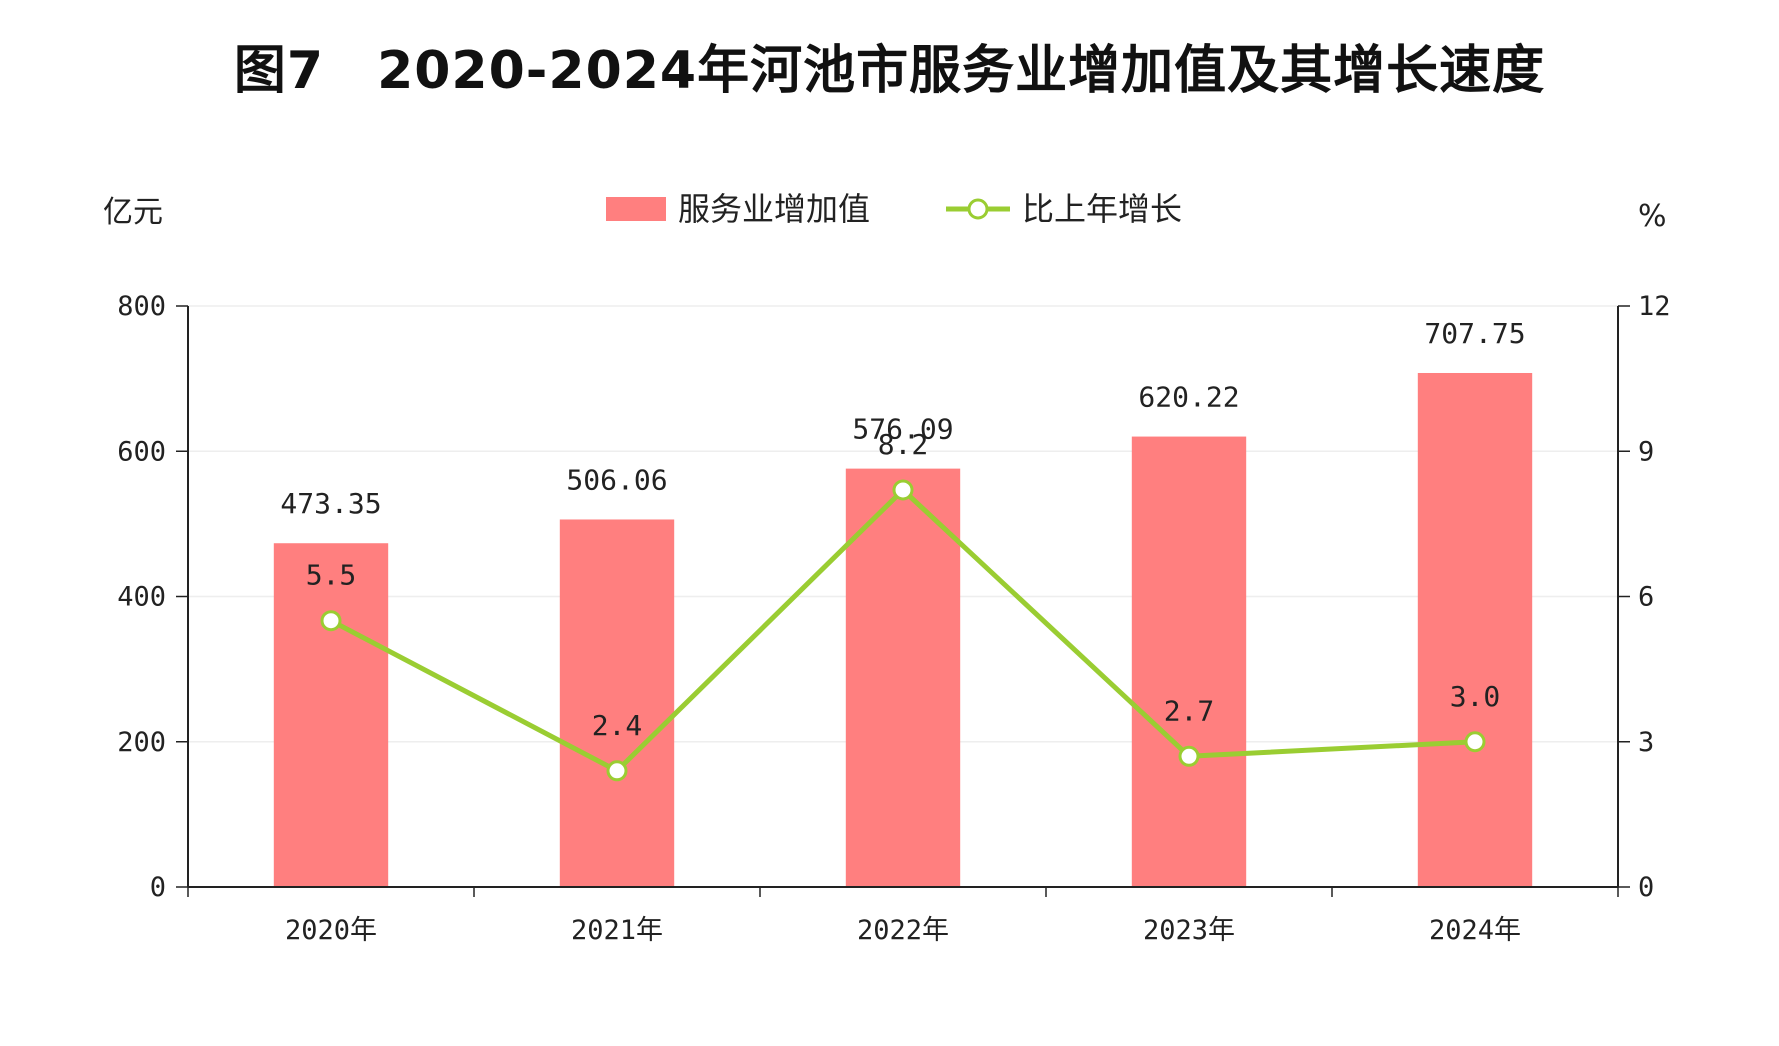 Image resolution: width=1779 pixels, height=1046 pixels. I want to click on legend-line-label: 比上年增长, so click(1102, 209).